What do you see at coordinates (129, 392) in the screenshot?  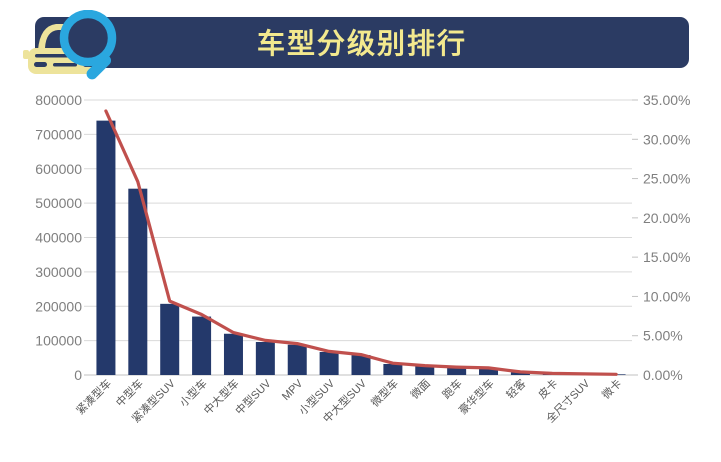 I see `x-axis-category-label: 中型车` at bounding box center [129, 392].